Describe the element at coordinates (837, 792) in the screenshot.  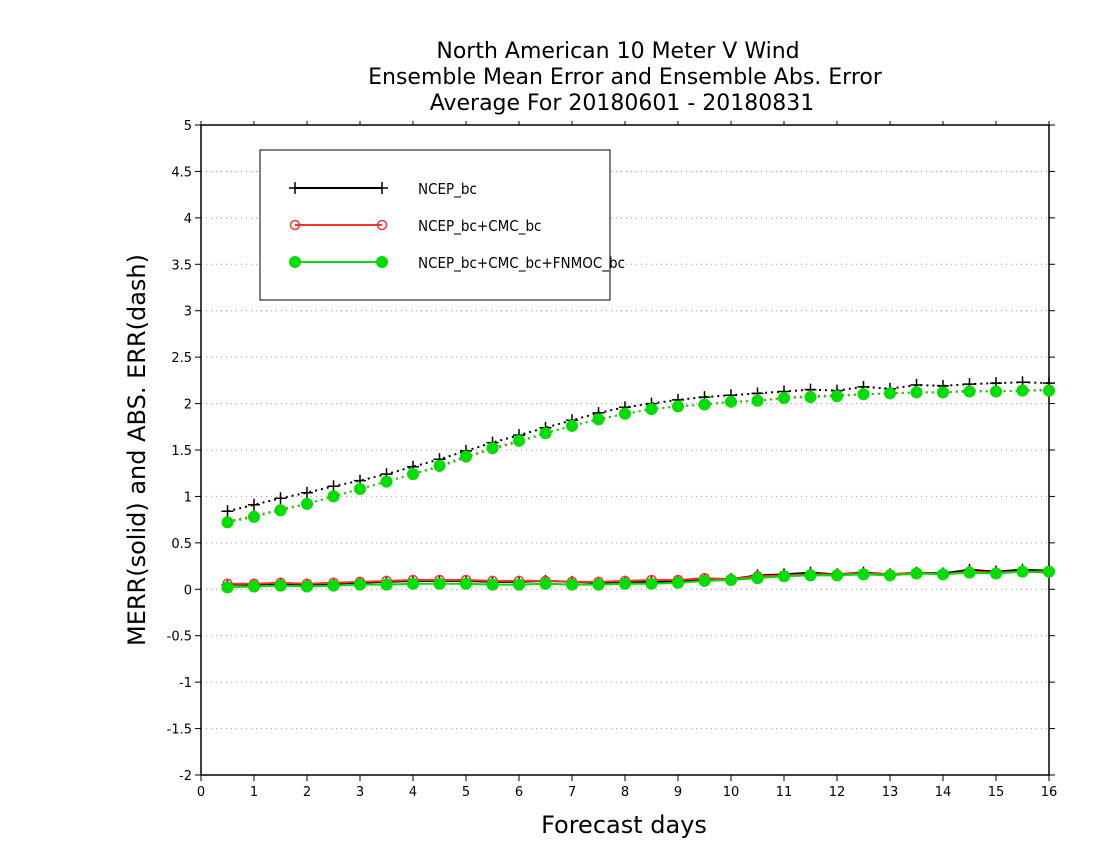
I see `x-tick-label: 12` at that location.